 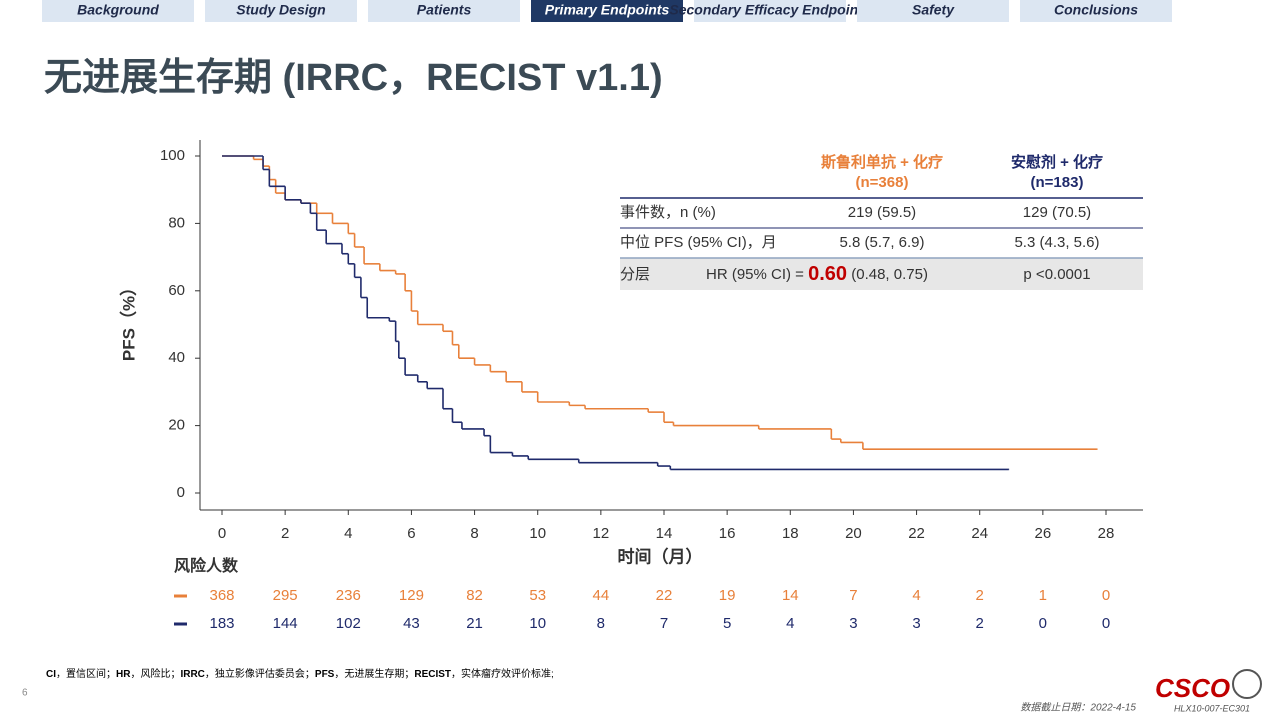 What do you see at coordinates (353, 78) in the screenshot?
I see `slide-title: 无进展生存期 (IRRC，RECIST v1.1)` at bounding box center [353, 78].